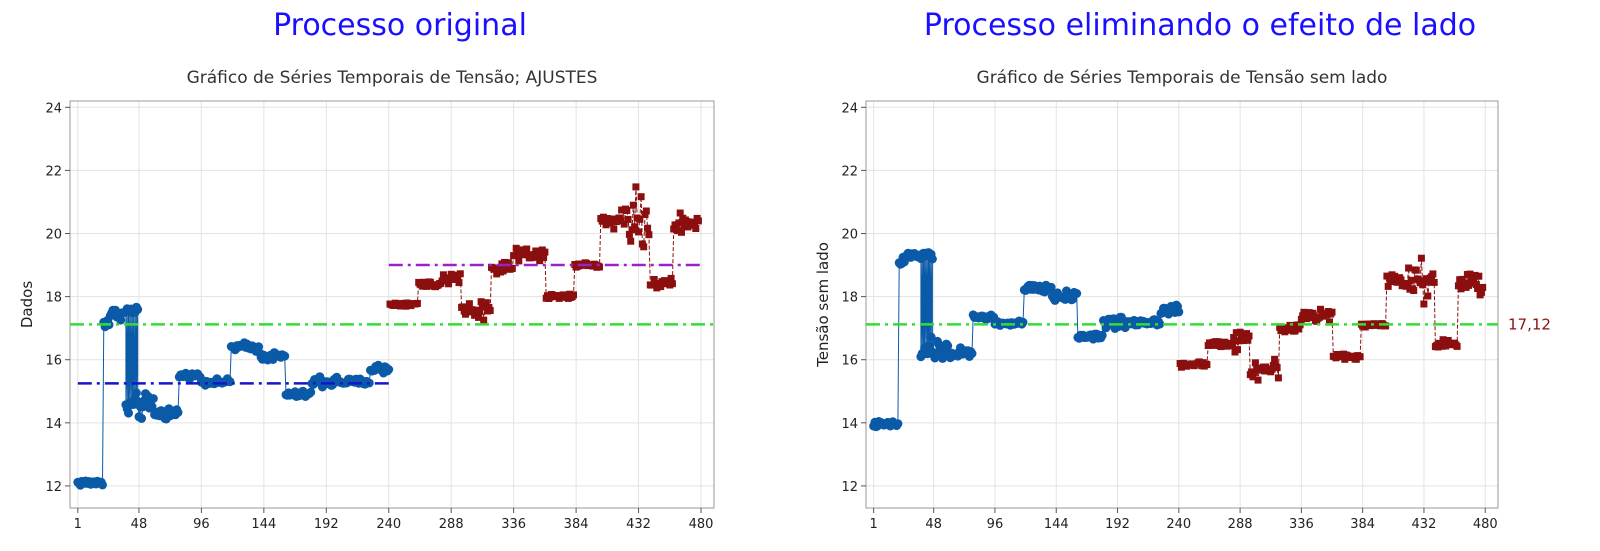  I want to click on y-tick-label: 14, so click(849, 424).